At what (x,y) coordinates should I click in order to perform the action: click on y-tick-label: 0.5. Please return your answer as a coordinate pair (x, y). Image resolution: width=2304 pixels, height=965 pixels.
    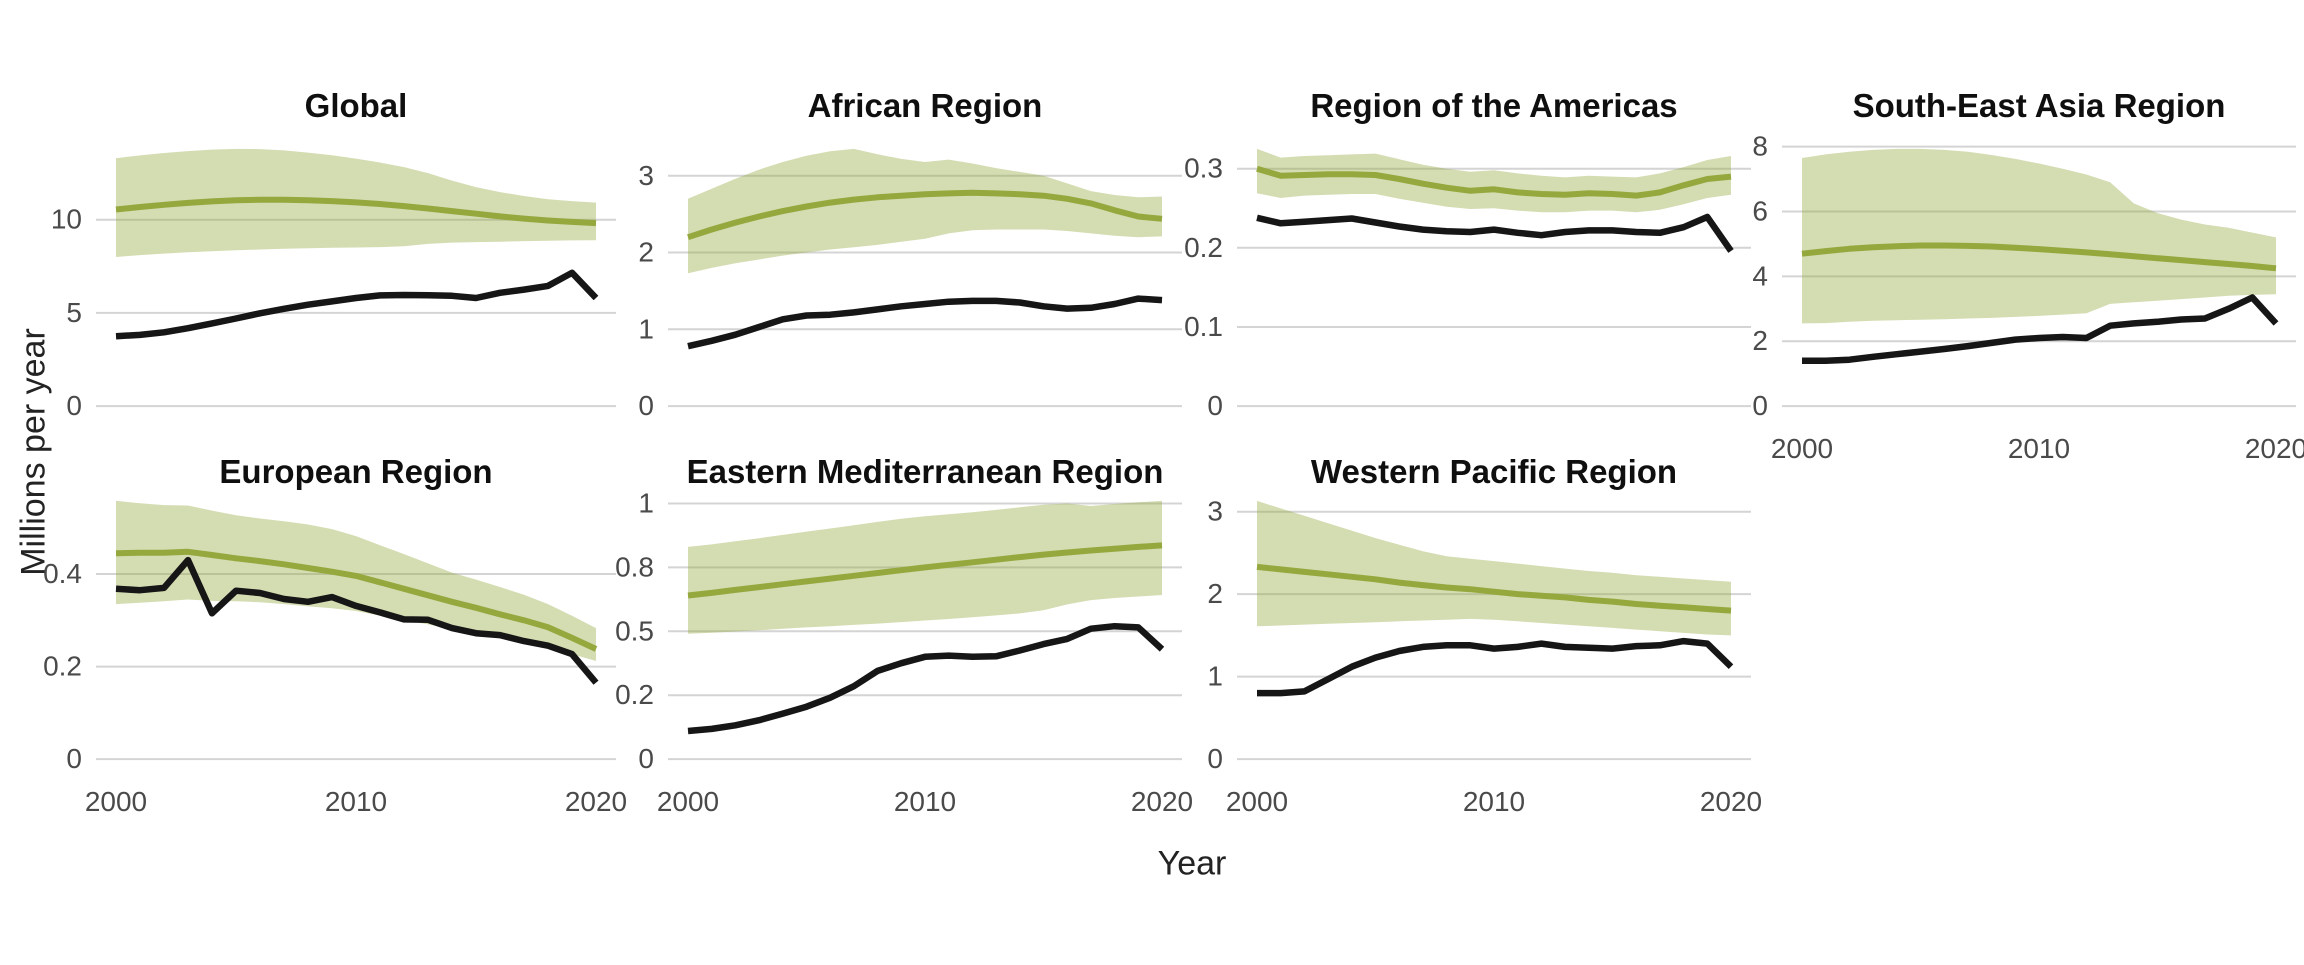
    Looking at the image, I should click on (634, 630).